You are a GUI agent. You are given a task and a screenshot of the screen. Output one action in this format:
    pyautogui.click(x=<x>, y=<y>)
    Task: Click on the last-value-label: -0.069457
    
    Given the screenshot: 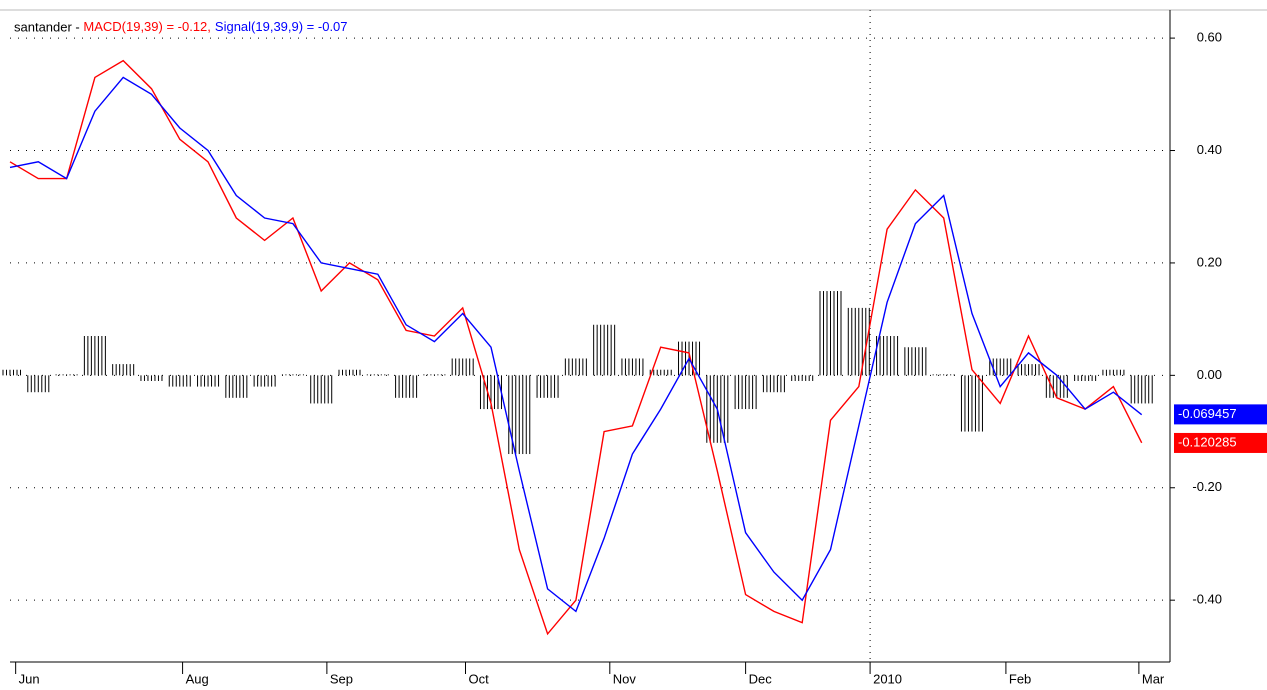 What is the action you would take?
    pyautogui.click(x=1207, y=413)
    